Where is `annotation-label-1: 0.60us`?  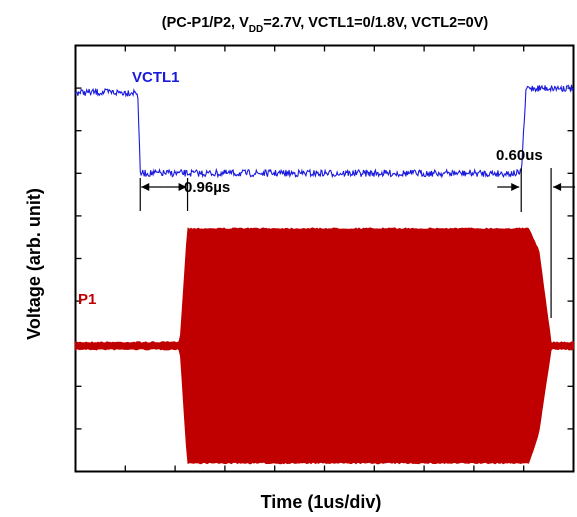
annotation-label-1: 0.60us is located at coordinates (519, 155).